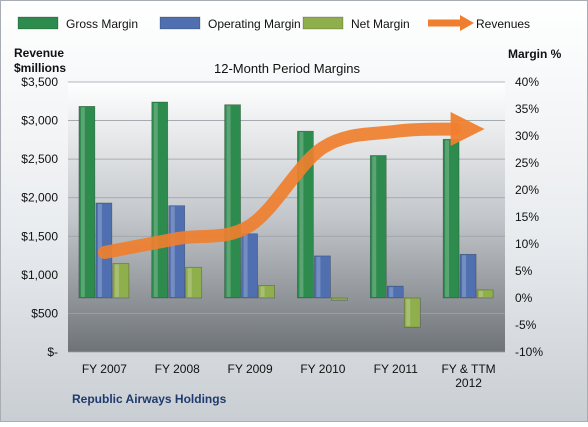 Image resolution: width=588 pixels, height=427 pixels. Describe the element at coordinates (44, 313) in the screenshot. I see `left-tick-label: $500` at that location.